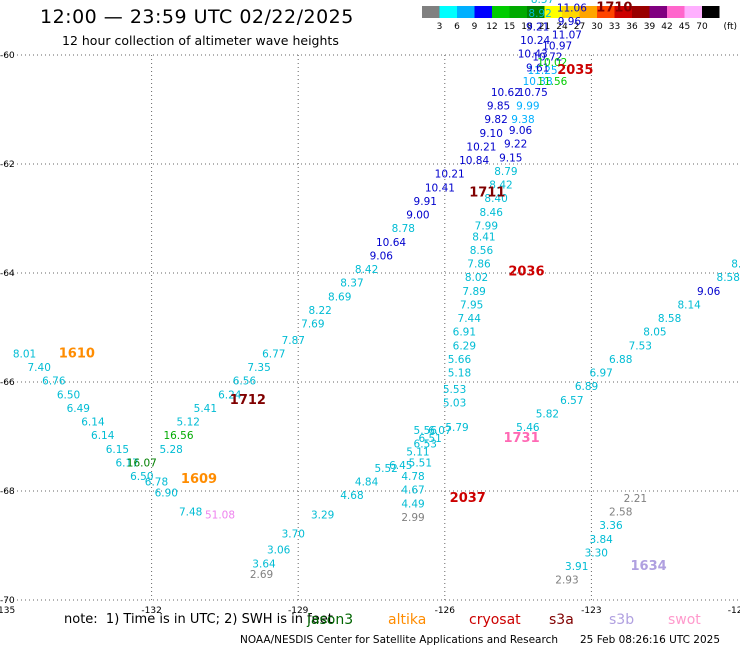  Describe the element at coordinates (591, 611) in the screenshot. I see `x-tick-label: -123` at that location.